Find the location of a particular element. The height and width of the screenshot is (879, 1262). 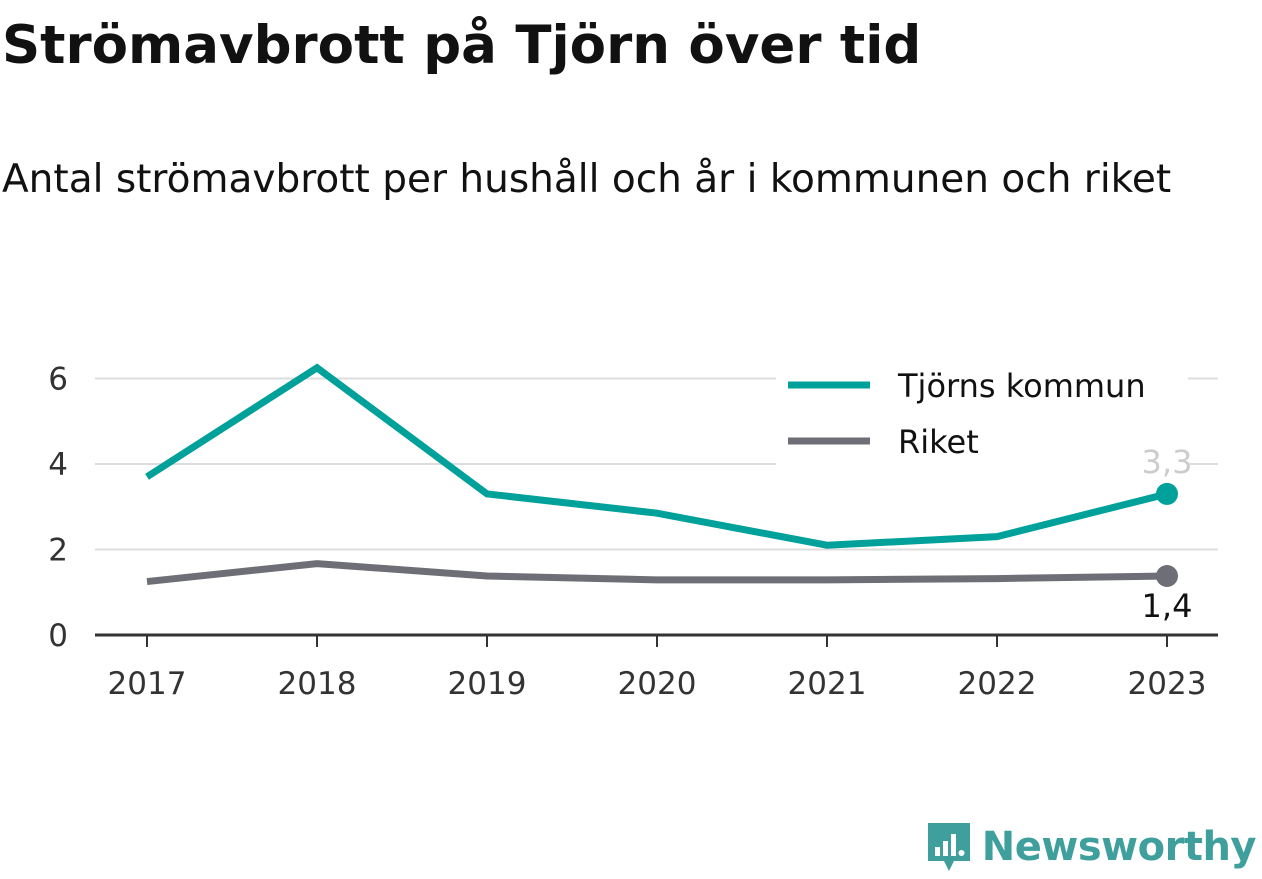

y-tick-label: 6 is located at coordinates (58, 380).